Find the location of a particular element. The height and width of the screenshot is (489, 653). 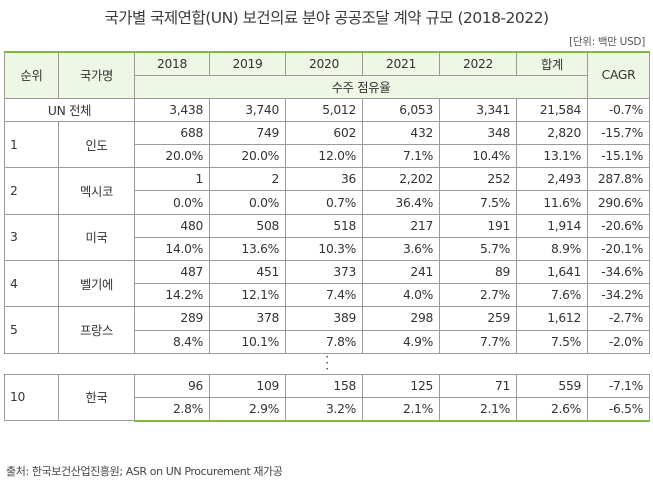

value-cell: 389 is located at coordinates (324, 318).